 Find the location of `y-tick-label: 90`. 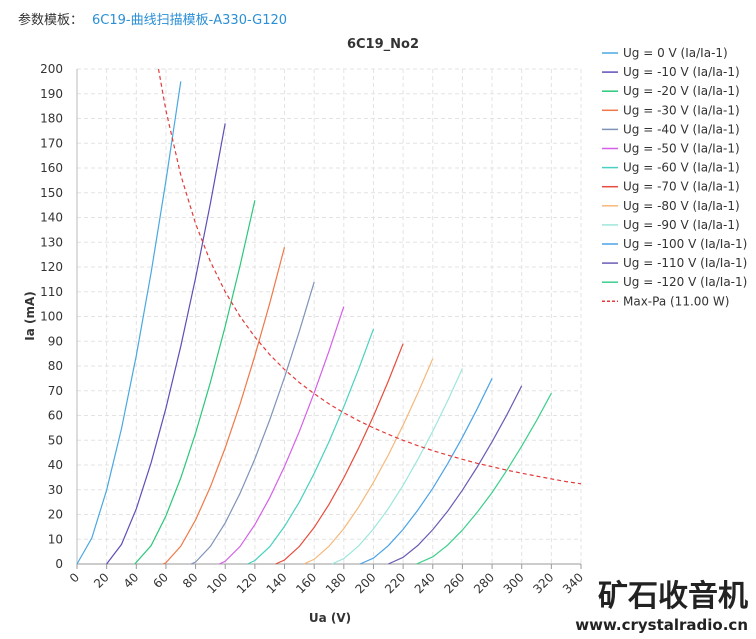

y-tick-label: 90 is located at coordinates (55, 341).